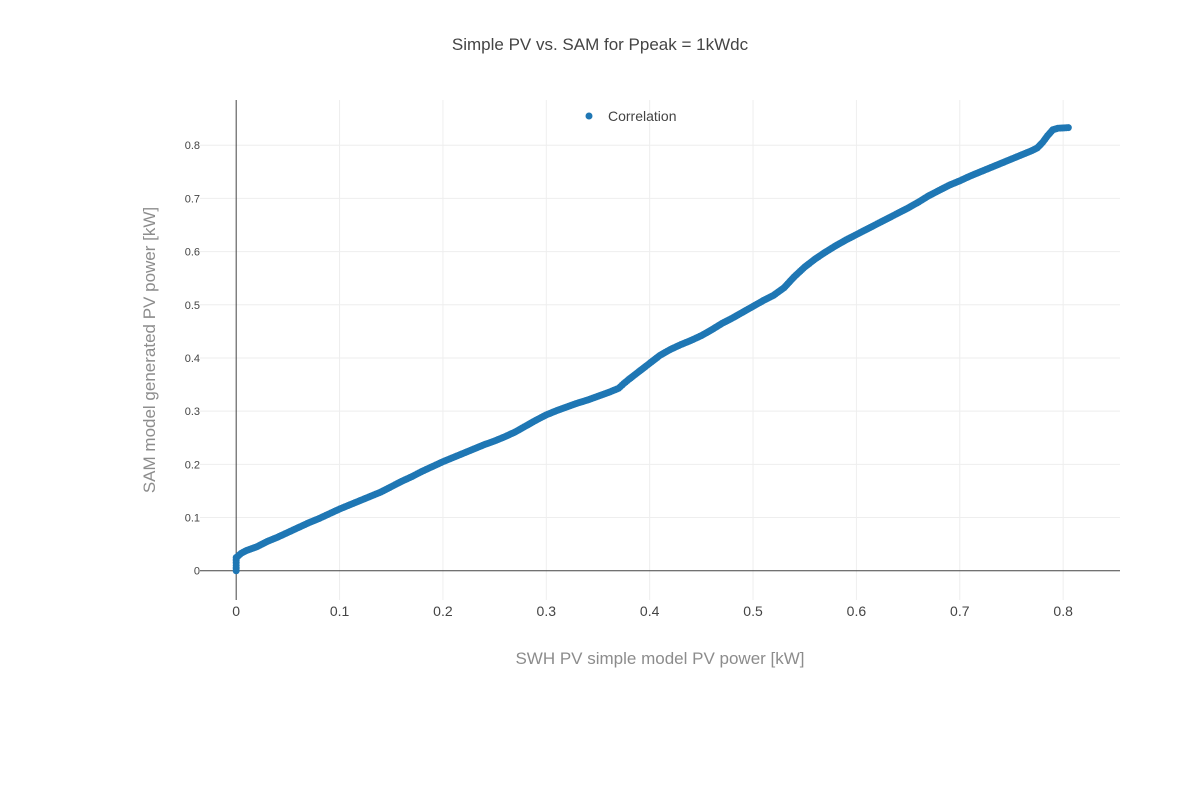 This screenshot has height=800, width=1200. I want to click on y-tick-label: 0.4, so click(192, 359).